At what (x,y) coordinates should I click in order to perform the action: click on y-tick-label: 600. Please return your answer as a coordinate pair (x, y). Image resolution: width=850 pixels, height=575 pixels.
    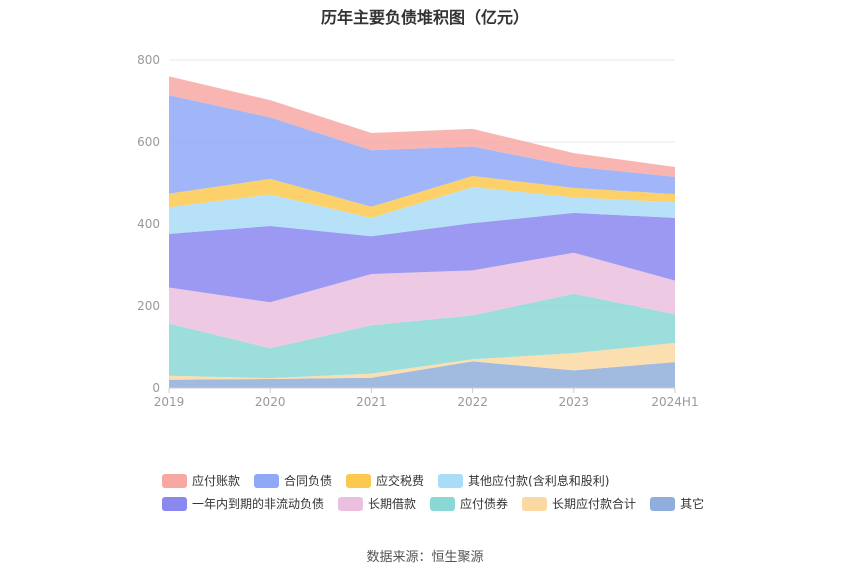
    Looking at the image, I should click on (148, 142).